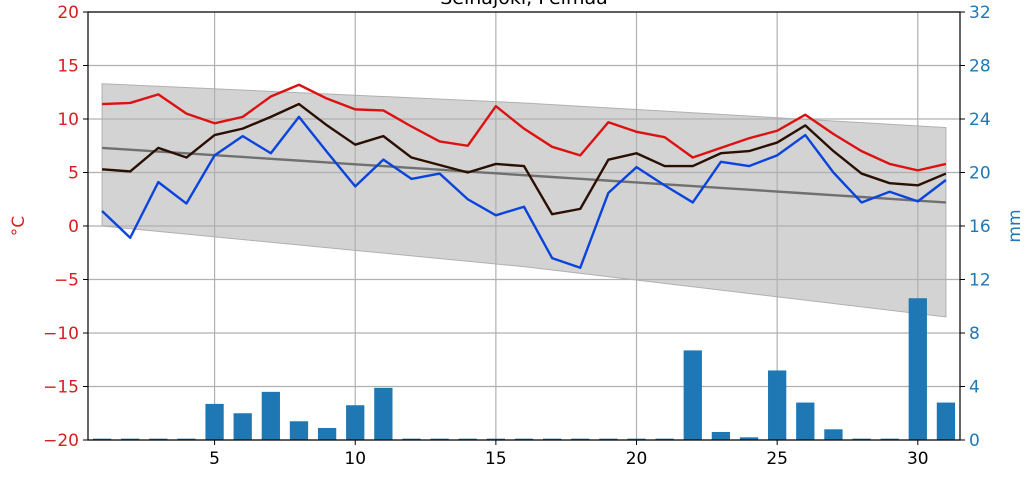 Image resolution: width=1034 pixels, height=484 pixels. What do you see at coordinates (524, 175) in the screenshot?
I see `line` at bounding box center [524, 175].